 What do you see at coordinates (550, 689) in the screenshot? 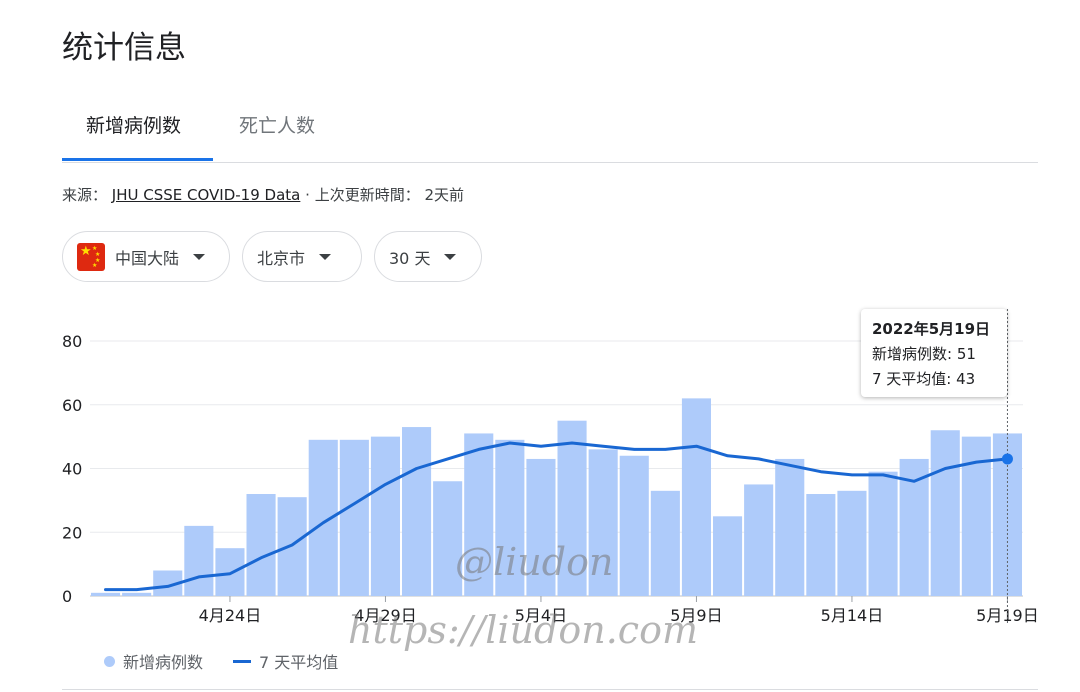
I see `bottom-divider` at bounding box center [550, 689].